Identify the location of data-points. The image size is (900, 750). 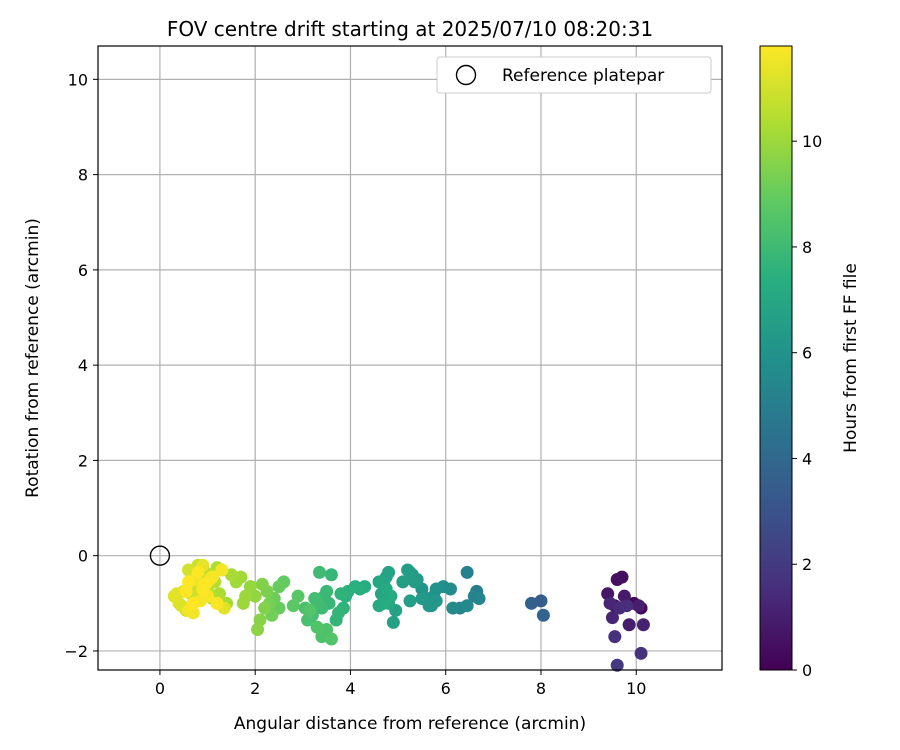
(408, 615).